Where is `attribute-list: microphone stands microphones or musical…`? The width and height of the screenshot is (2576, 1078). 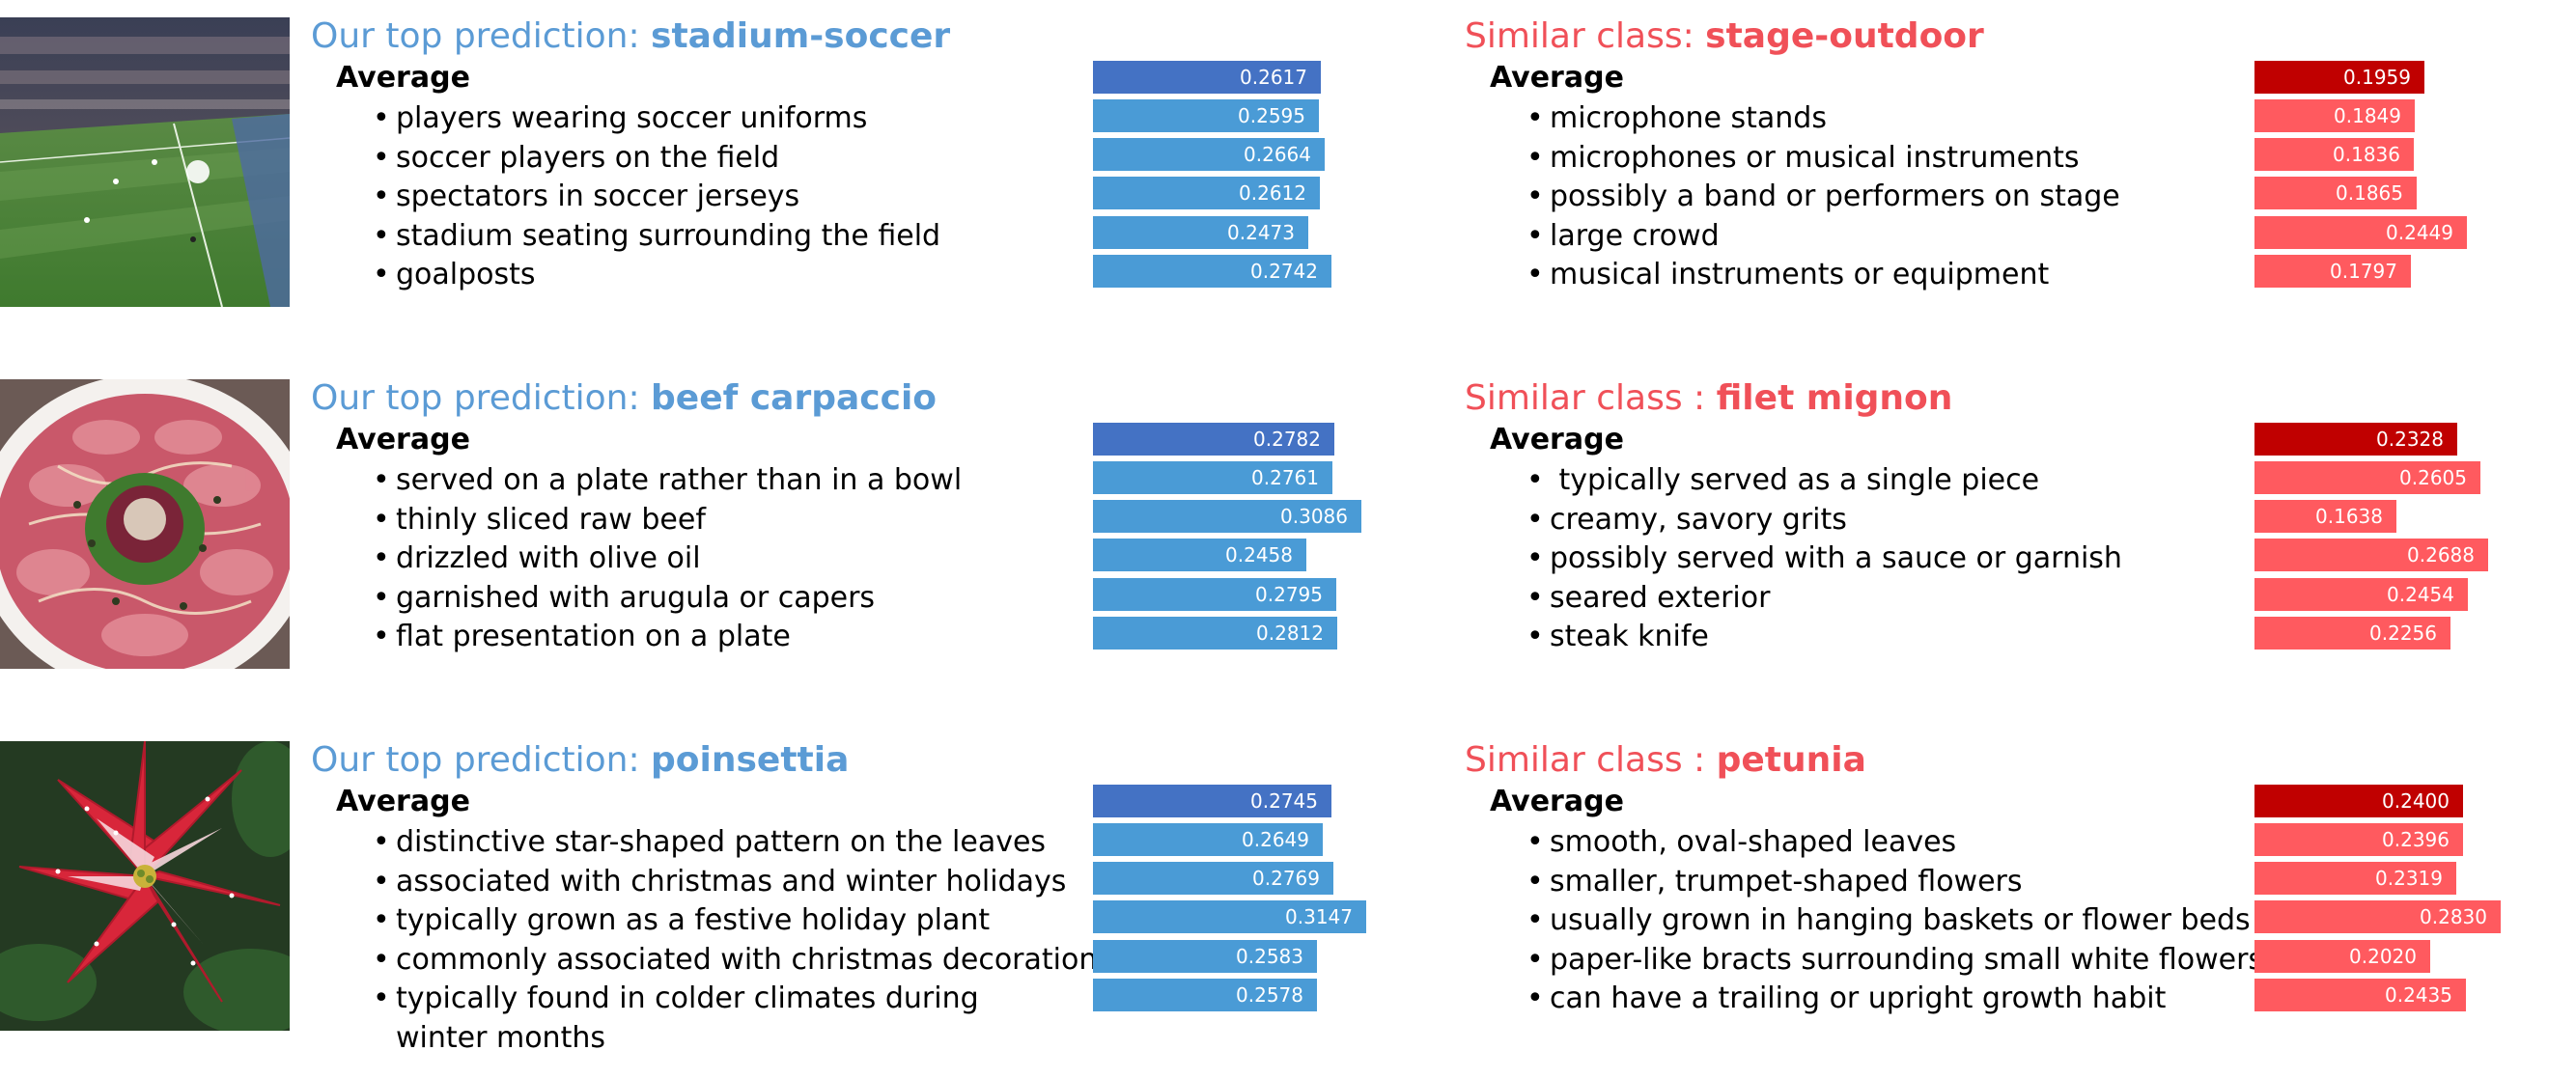 attribute-list: microphone stands microphones or musical… is located at coordinates (1805, 197).